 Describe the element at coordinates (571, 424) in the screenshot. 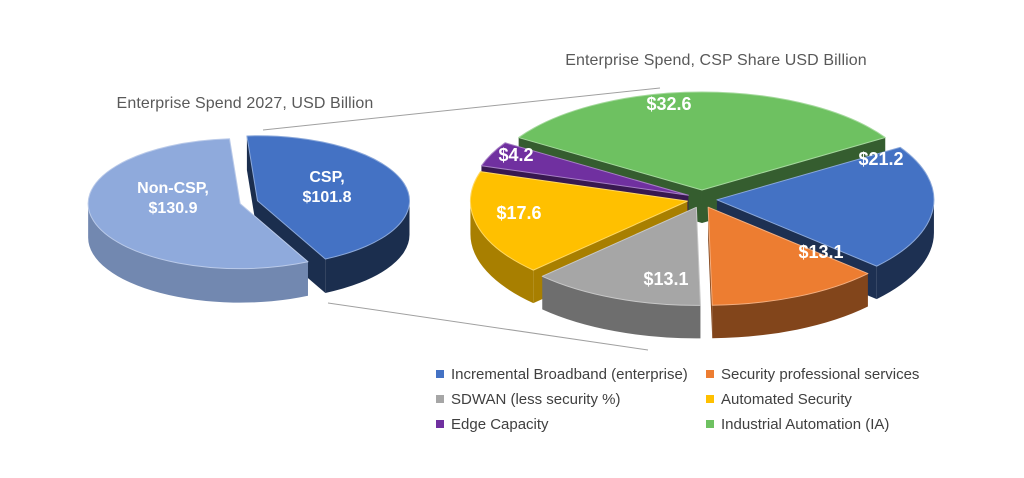

I see `legend-item-edge-capacity: Edge Capacity` at that location.